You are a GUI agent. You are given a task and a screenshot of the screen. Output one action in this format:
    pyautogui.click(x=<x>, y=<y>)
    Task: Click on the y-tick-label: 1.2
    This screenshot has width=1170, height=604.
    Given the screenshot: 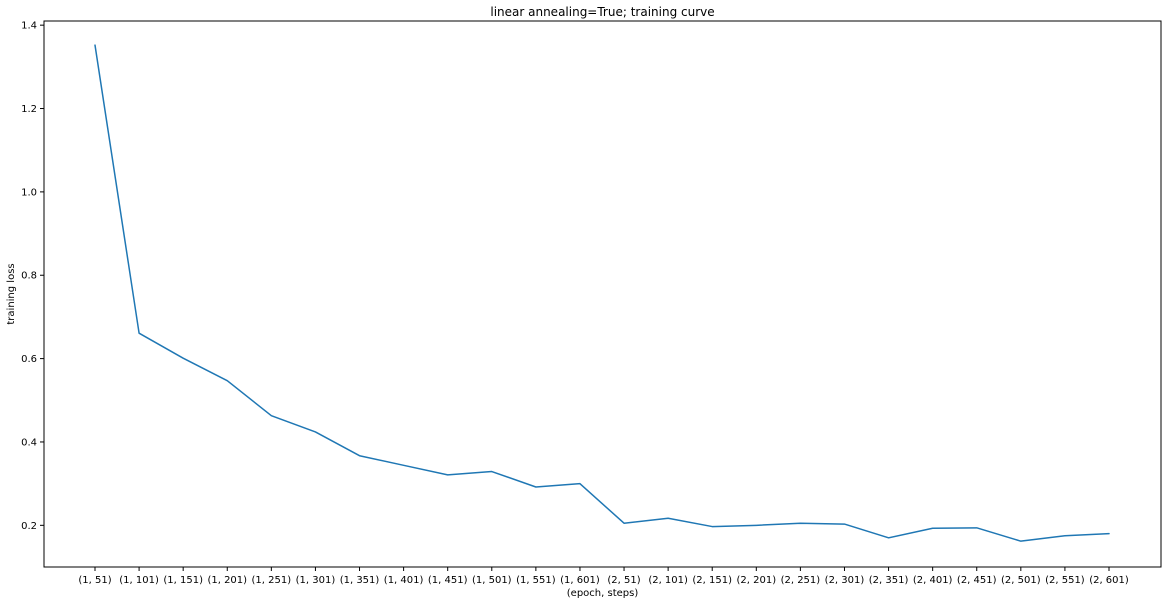 What is the action you would take?
    pyautogui.click(x=29, y=109)
    